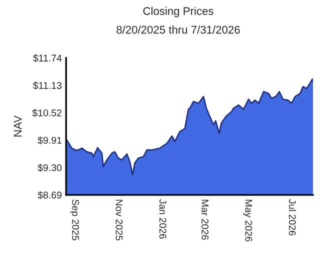 The image size is (324, 267). What do you see at coordinates (50, 195) in the screenshot?
I see `y-tick-label: $8.69` at bounding box center [50, 195].